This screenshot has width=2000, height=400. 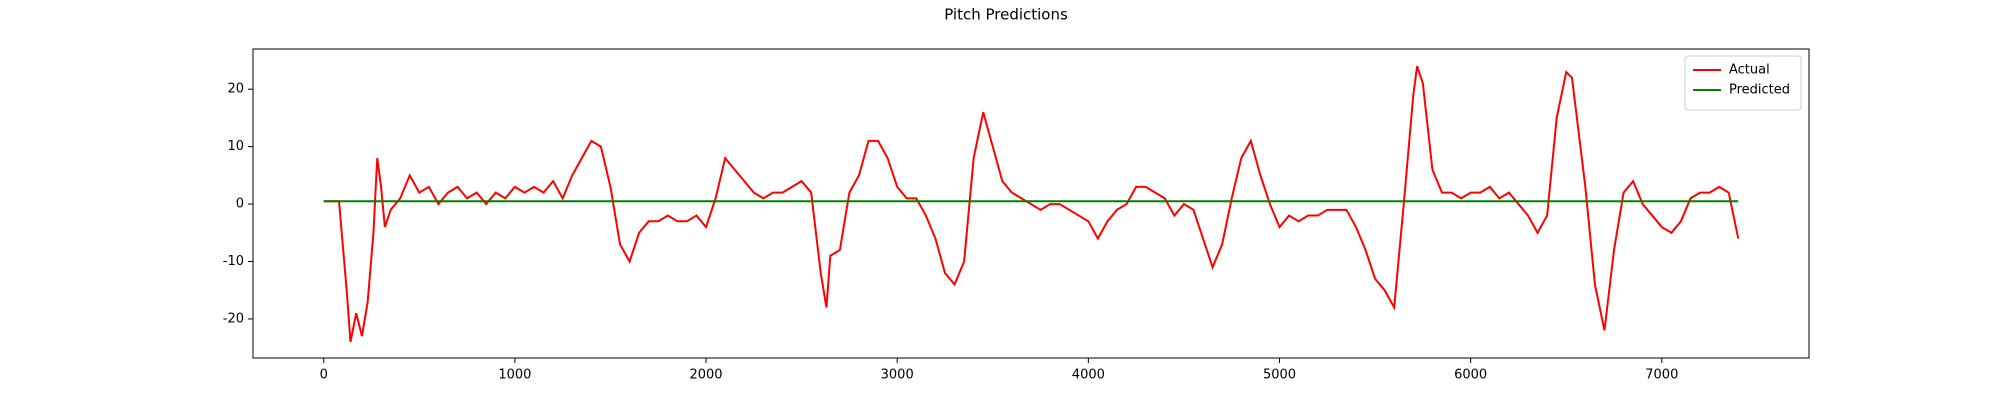 What do you see at coordinates (1661, 375) in the screenshot?
I see `x-tick-label: 7000` at bounding box center [1661, 375].